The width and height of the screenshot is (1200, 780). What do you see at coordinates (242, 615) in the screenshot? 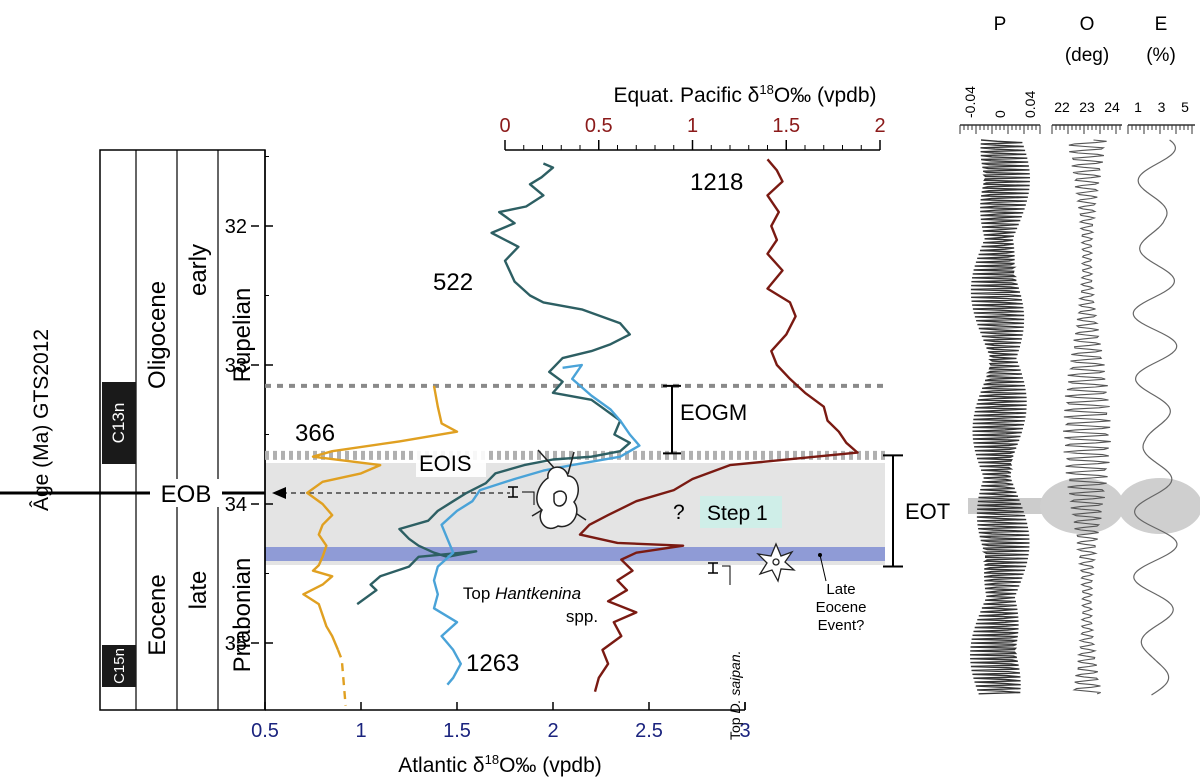
I see `stage-priabonian: Priabonian` at bounding box center [242, 615].